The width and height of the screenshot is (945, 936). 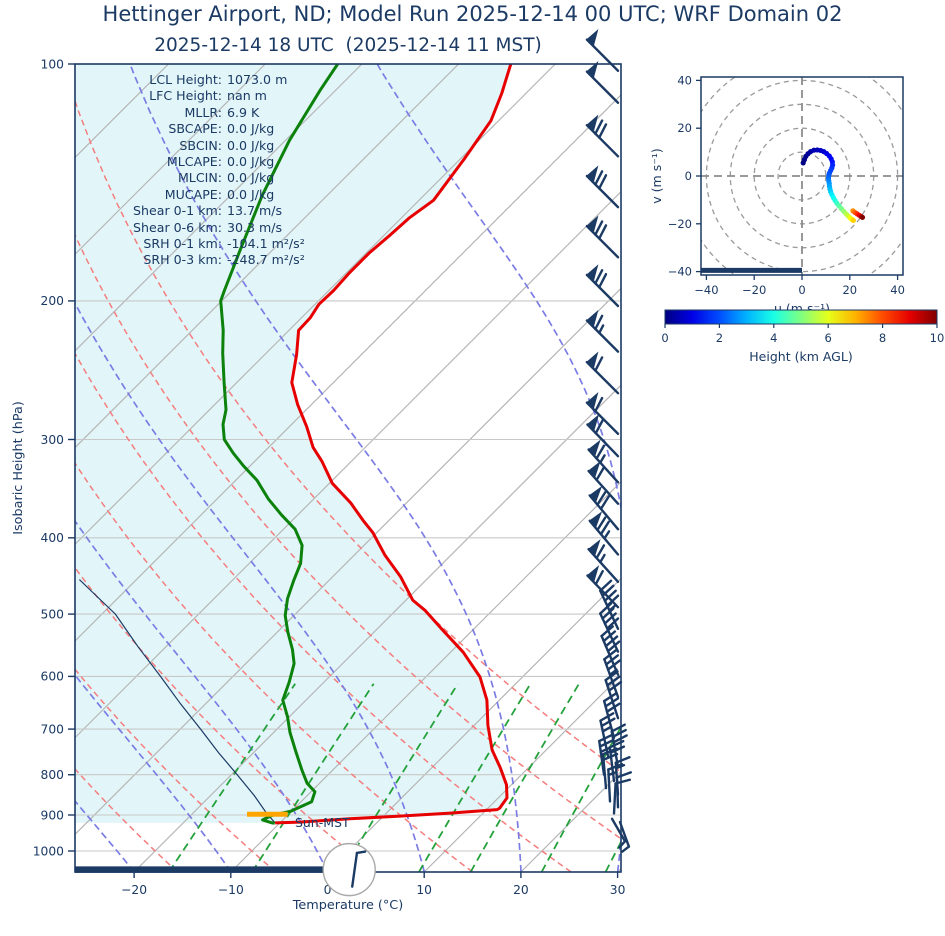 I want to click on stat-value: 6.9 K, so click(x=243, y=112).